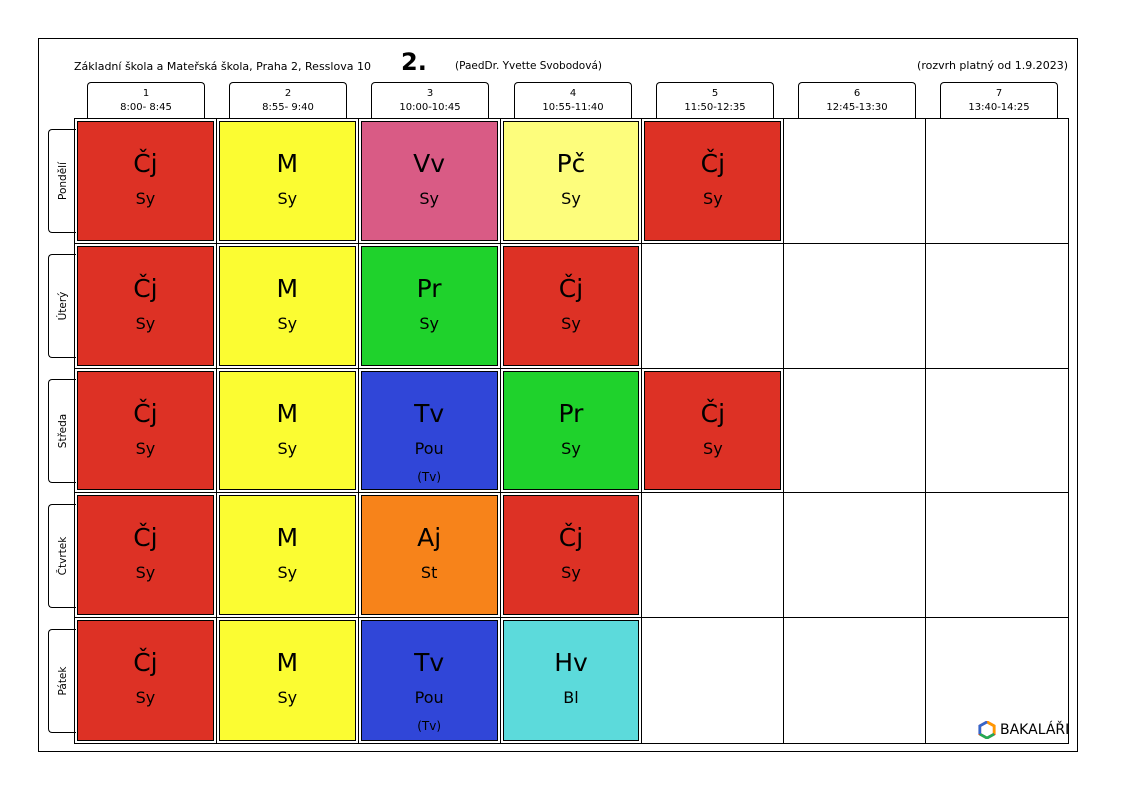 This screenshot has height=794, width=1123. Describe the element at coordinates (62, 556) in the screenshot. I see `day-label-4: Čtvrtek` at that location.